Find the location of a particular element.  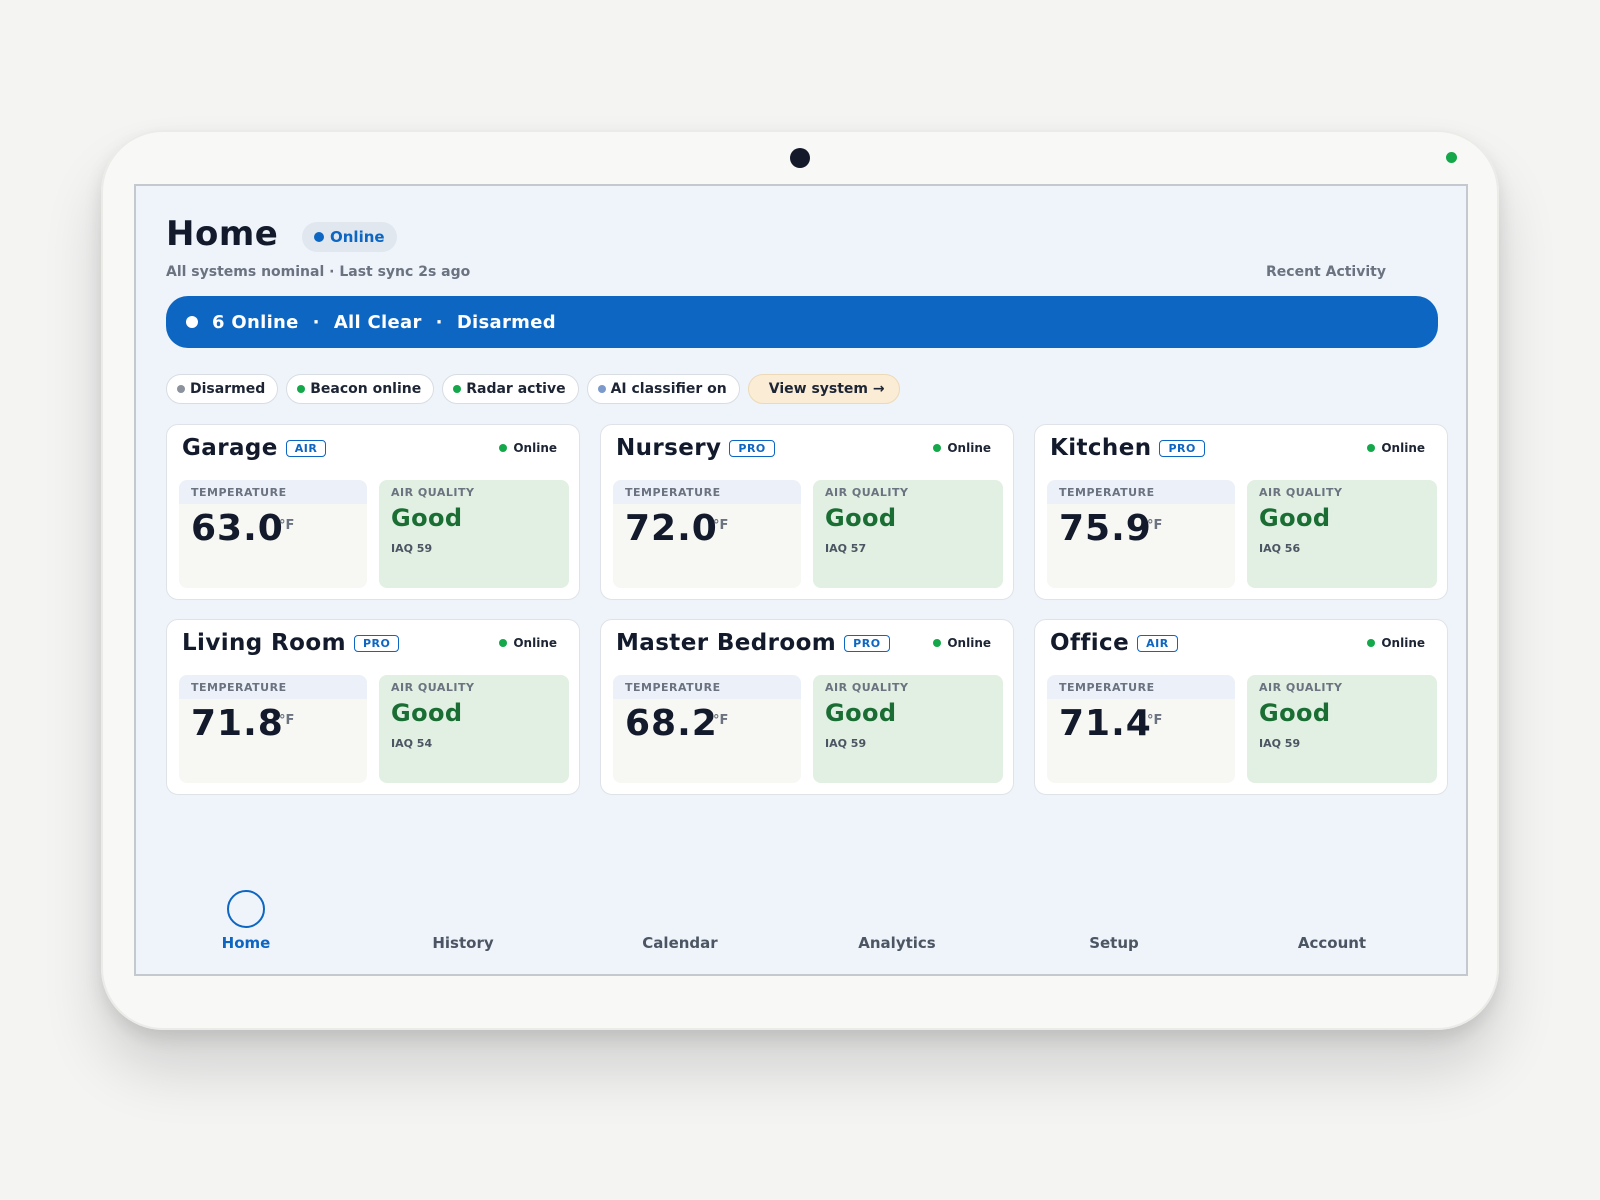

temperature-panel: TEMPERATURE 71.4 °F is located at coordinates (1141, 729).